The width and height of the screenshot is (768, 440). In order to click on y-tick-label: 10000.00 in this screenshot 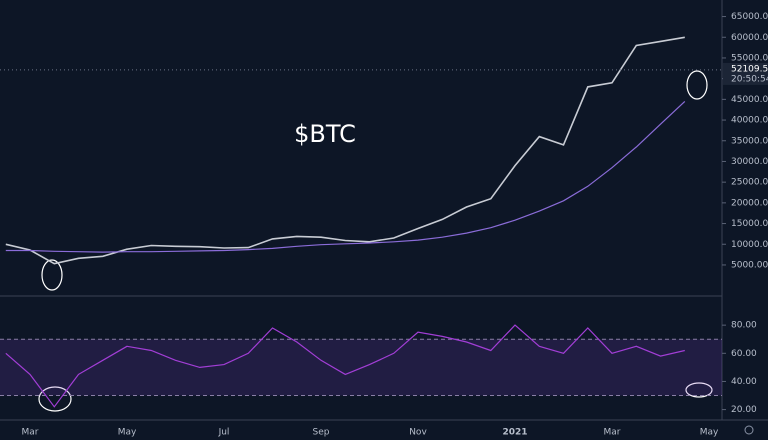, I will do `click(749, 245)`.